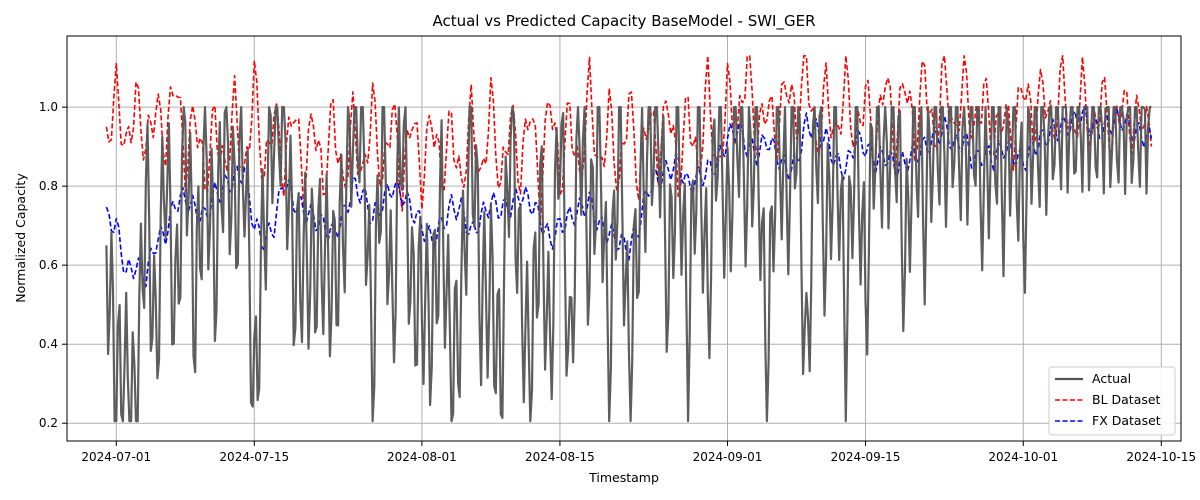  Describe the element at coordinates (1023, 457) in the screenshot. I see `x-tick-label: 2024-10-01` at that location.